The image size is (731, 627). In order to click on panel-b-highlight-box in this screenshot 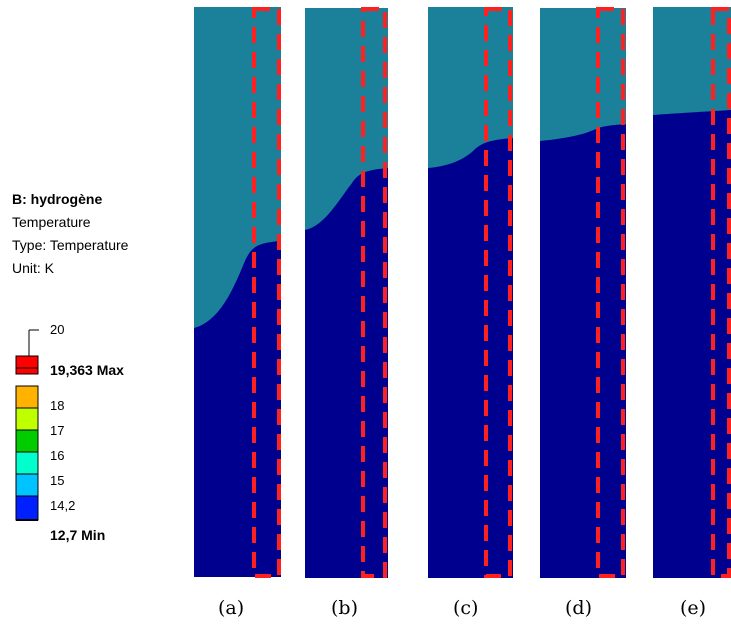, I will do `click(374, 292)`.